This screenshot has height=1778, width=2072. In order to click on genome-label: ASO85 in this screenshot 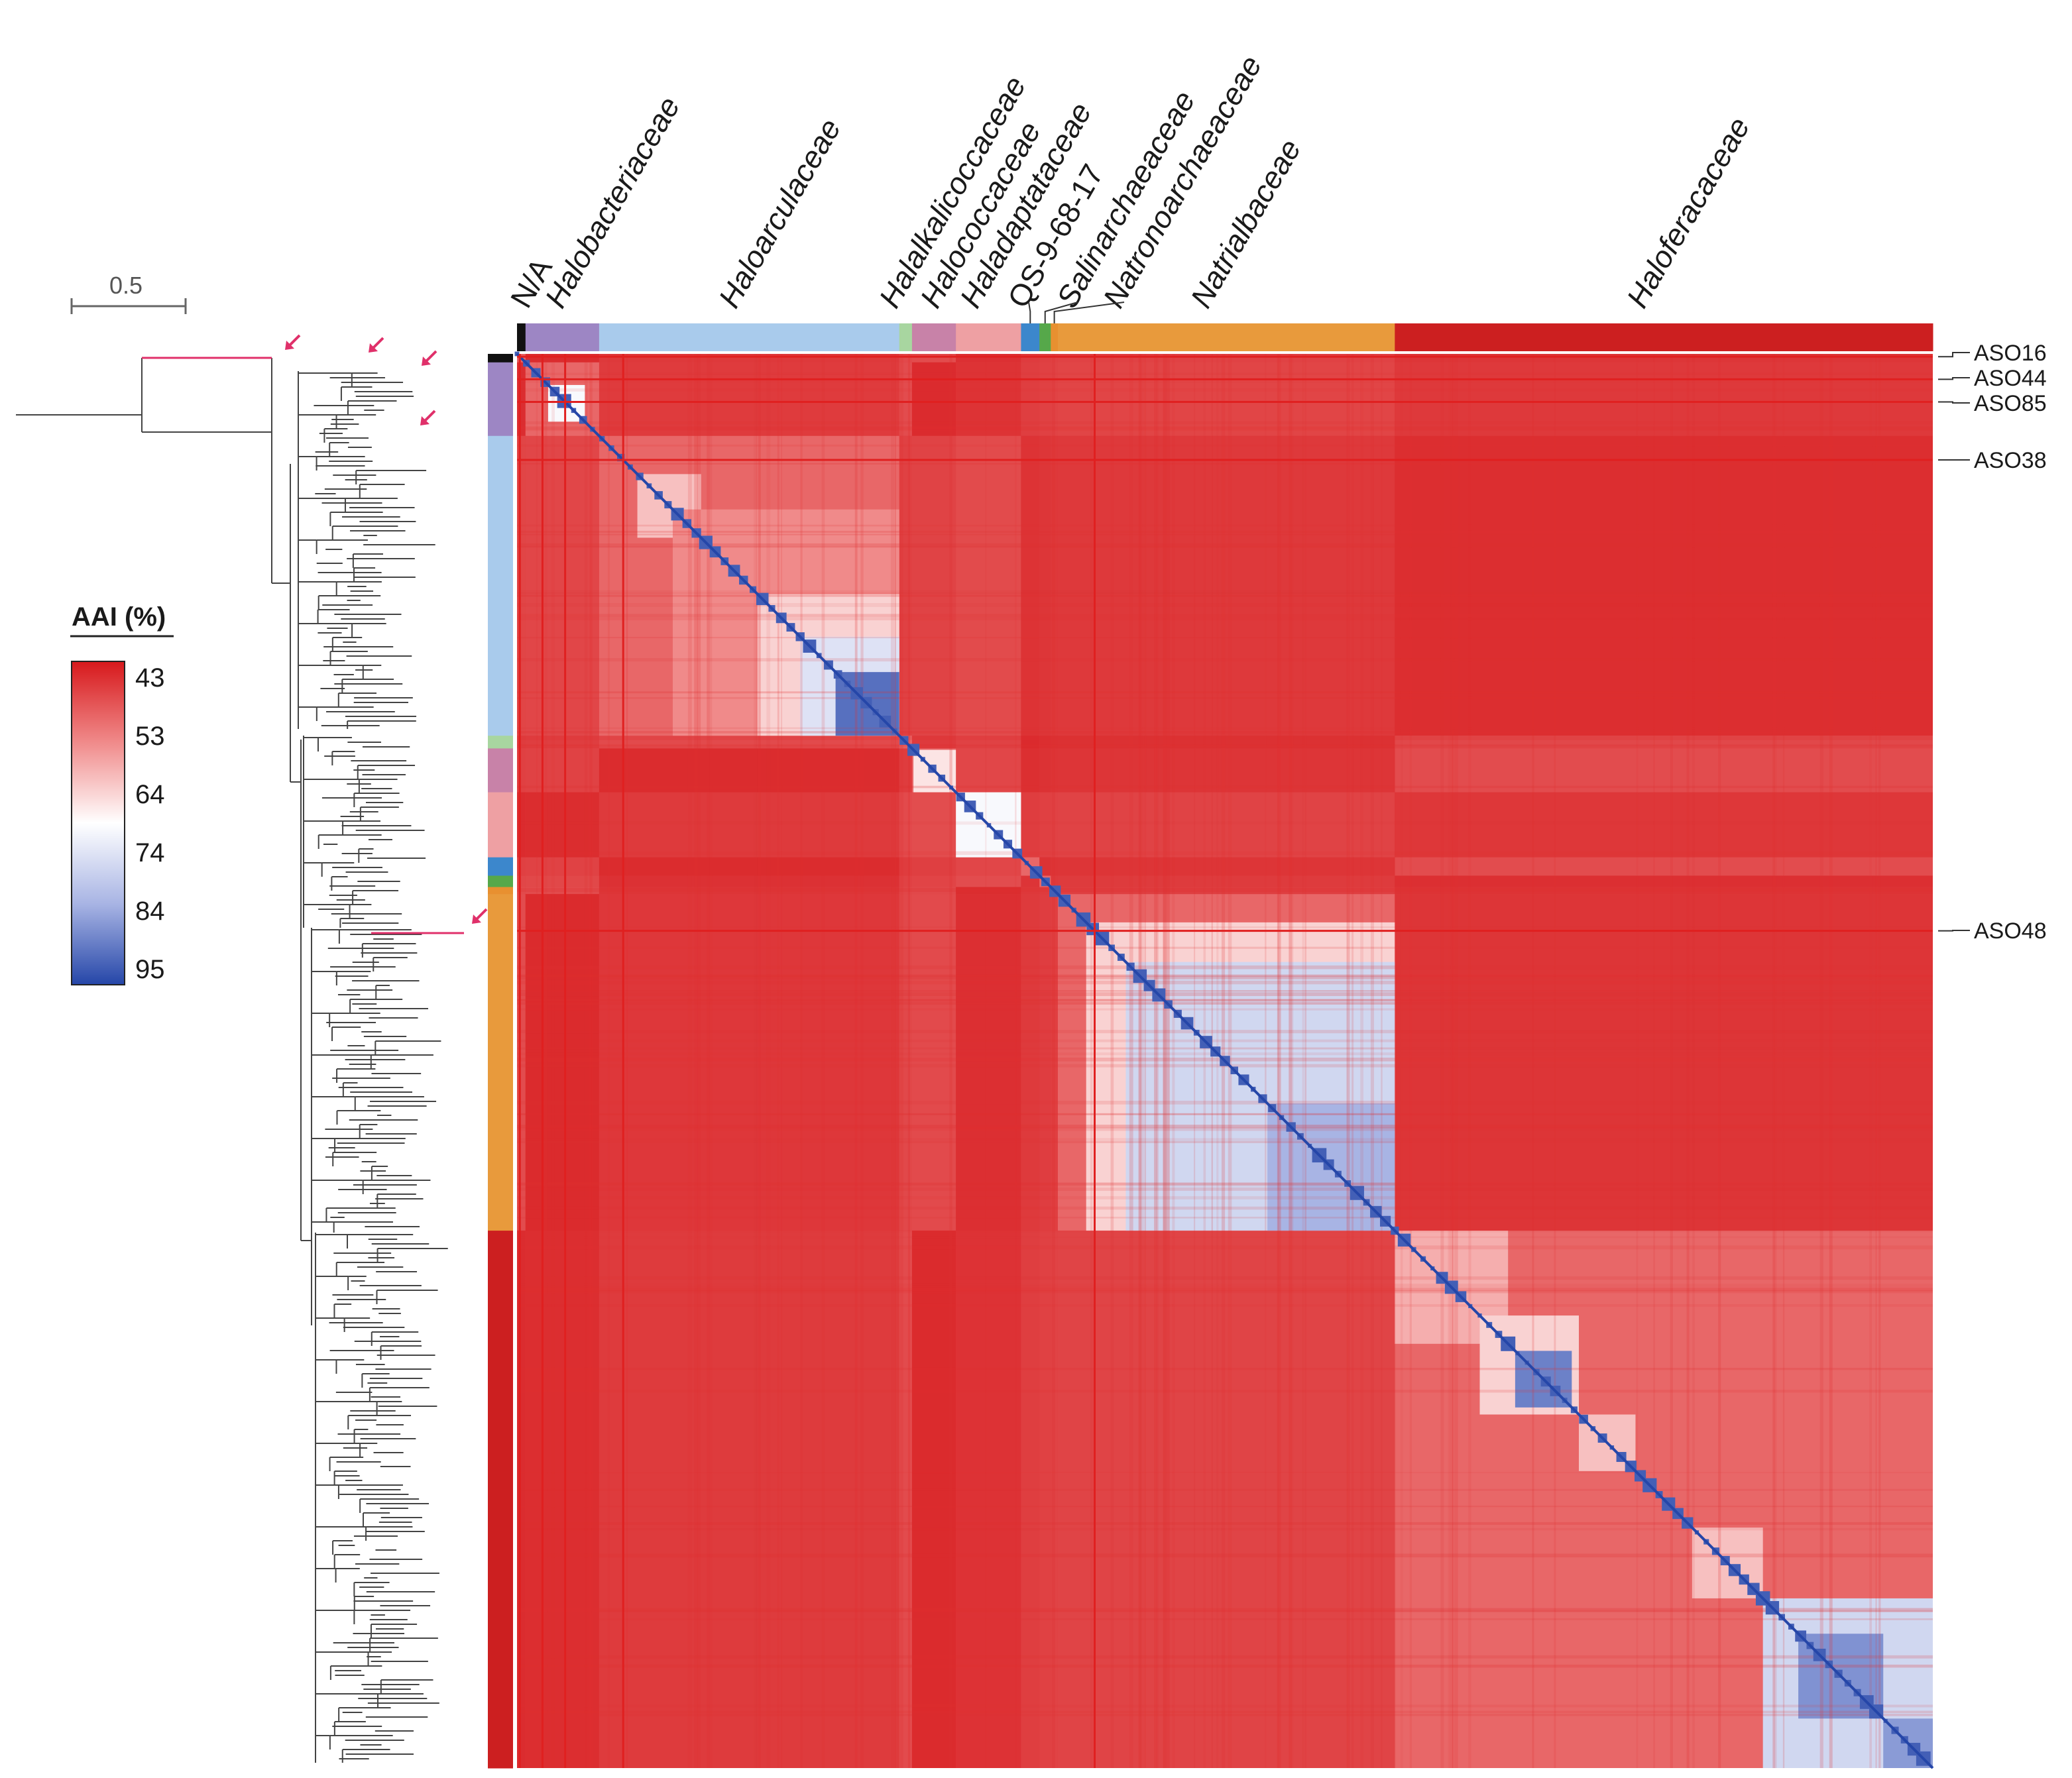, I will do `click(2010, 403)`.